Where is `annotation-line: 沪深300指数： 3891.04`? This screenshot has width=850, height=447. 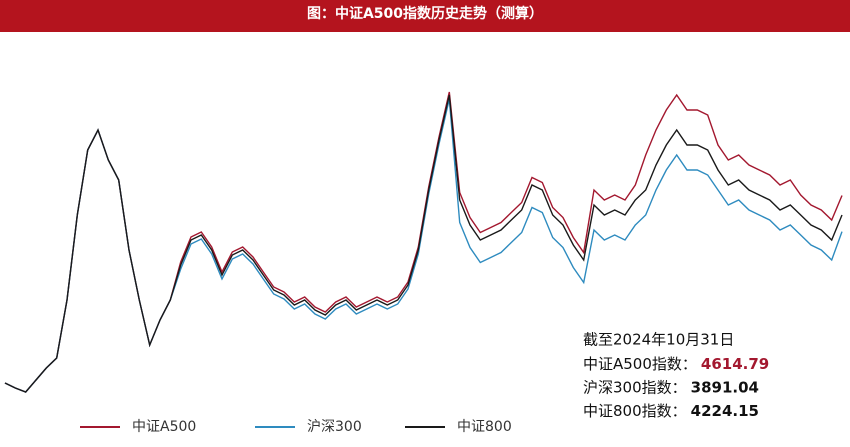
annotation-line: 沪深300指数： 3891.04 is located at coordinates (671, 387).